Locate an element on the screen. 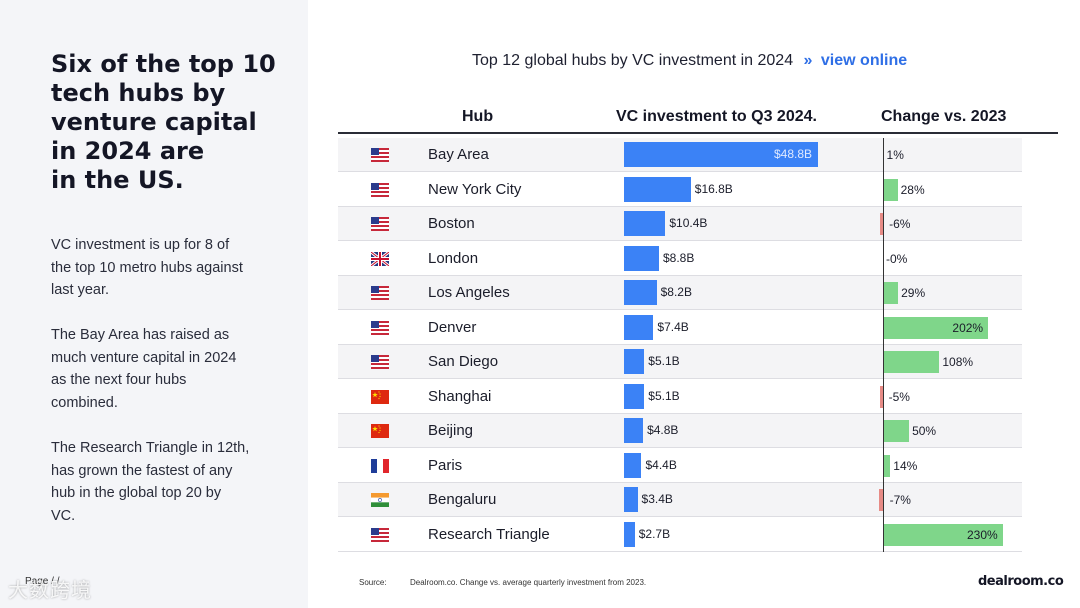  watermark: 大数跨境 is located at coordinates (50, 590).